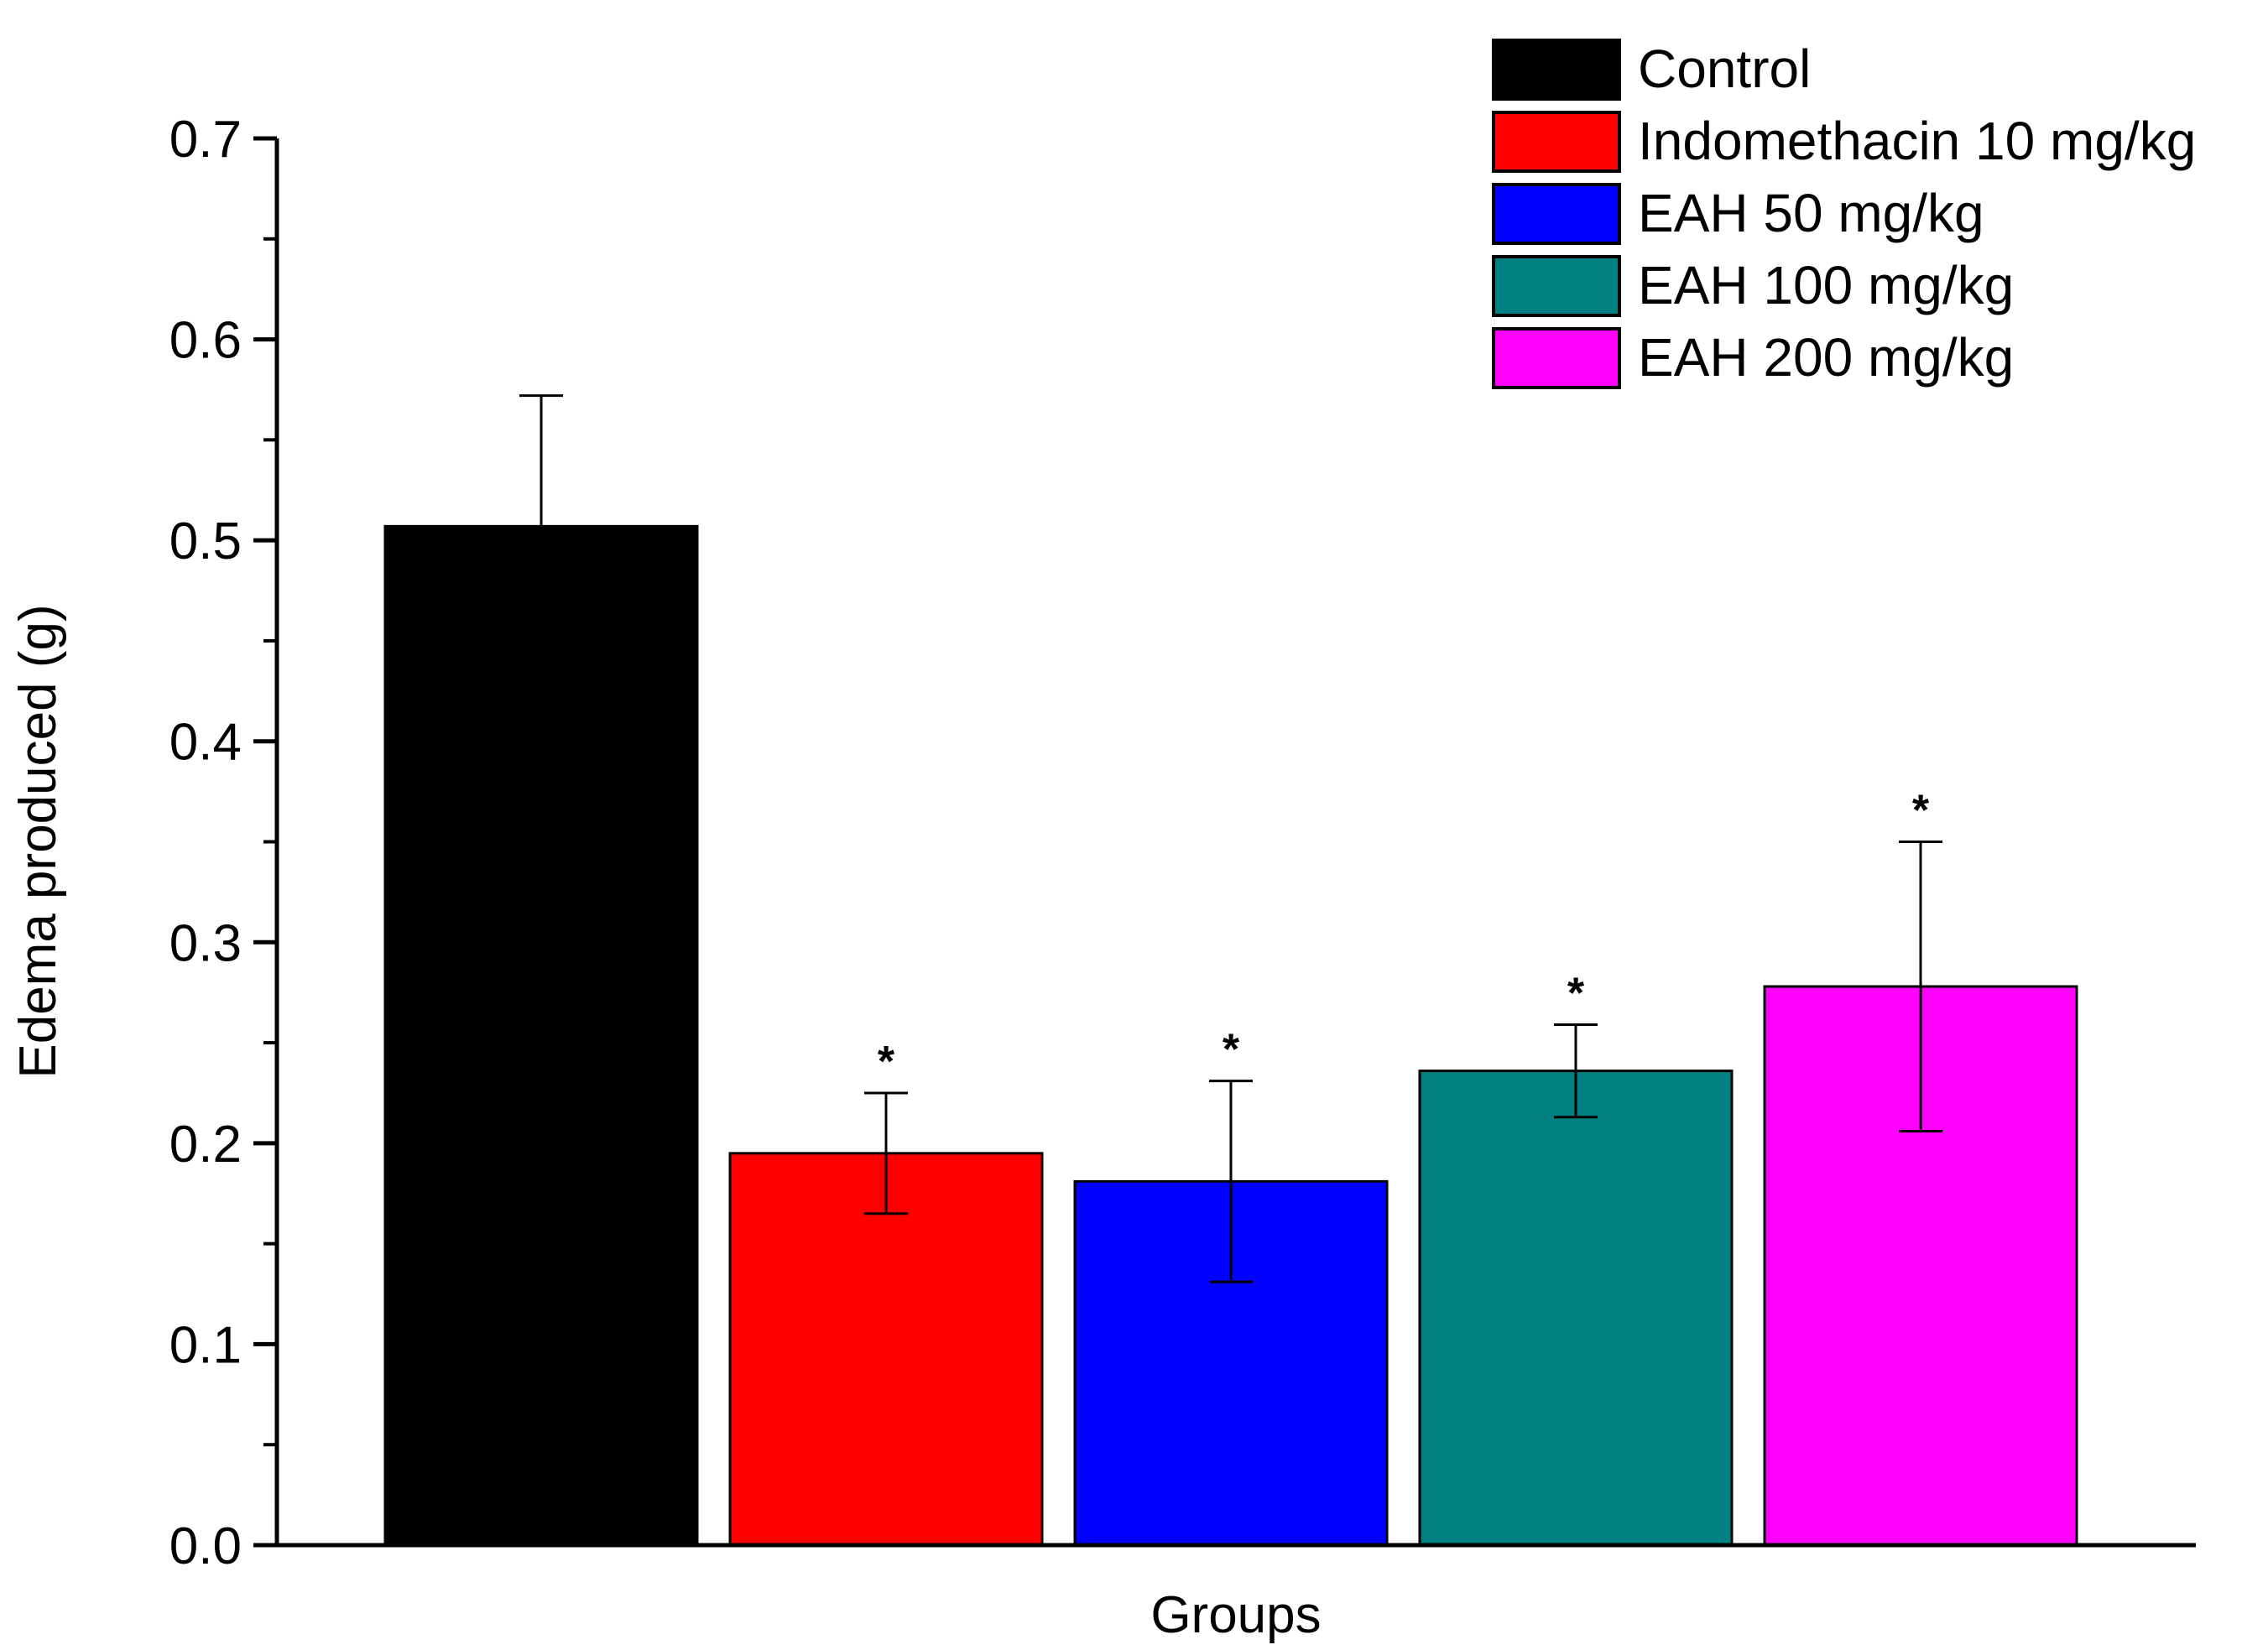  I want to click on y-tick-label: 0.0, so click(206, 1546).